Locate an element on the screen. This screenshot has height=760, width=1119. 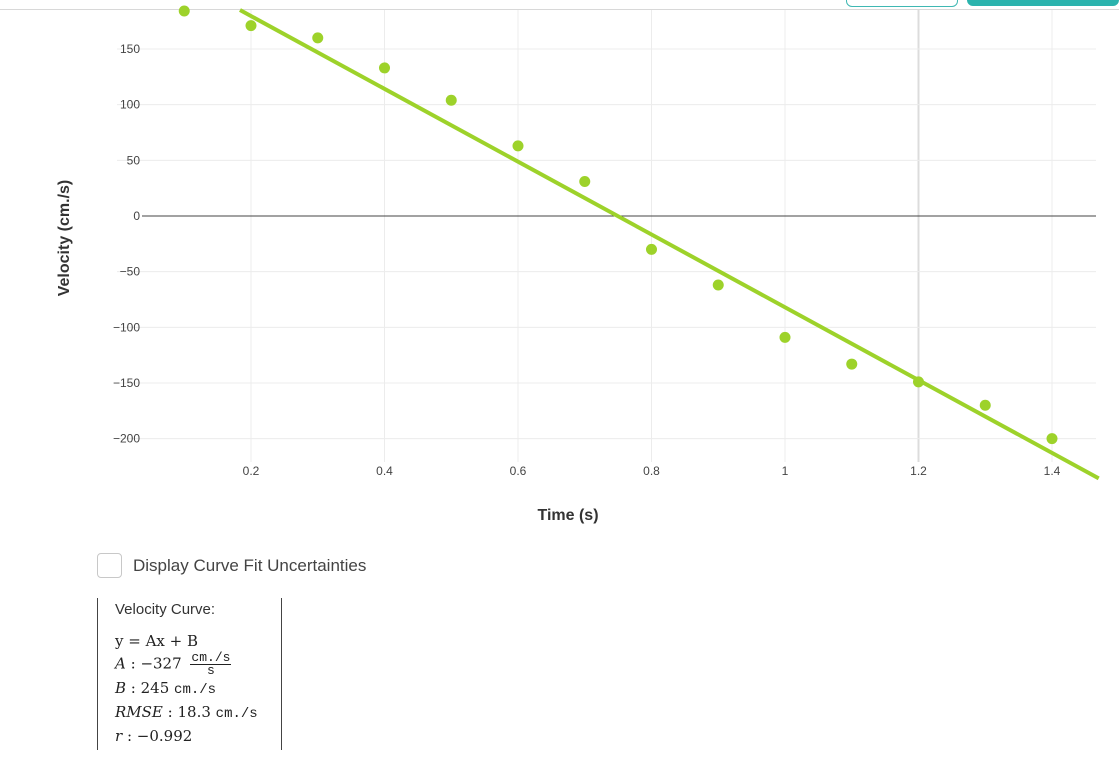
x-tick-label: 0.2 is located at coordinates (251, 471).